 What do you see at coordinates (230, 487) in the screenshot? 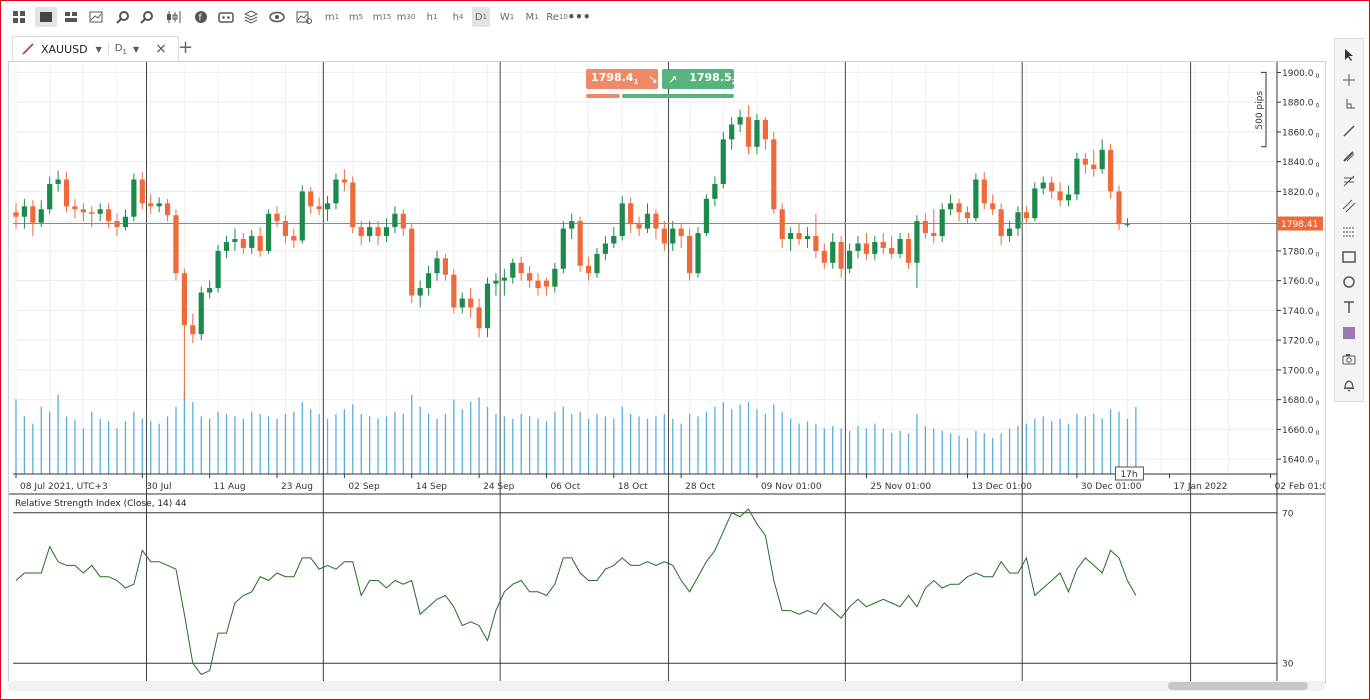
I see `time-tick-label: 11 Aug` at bounding box center [230, 487].